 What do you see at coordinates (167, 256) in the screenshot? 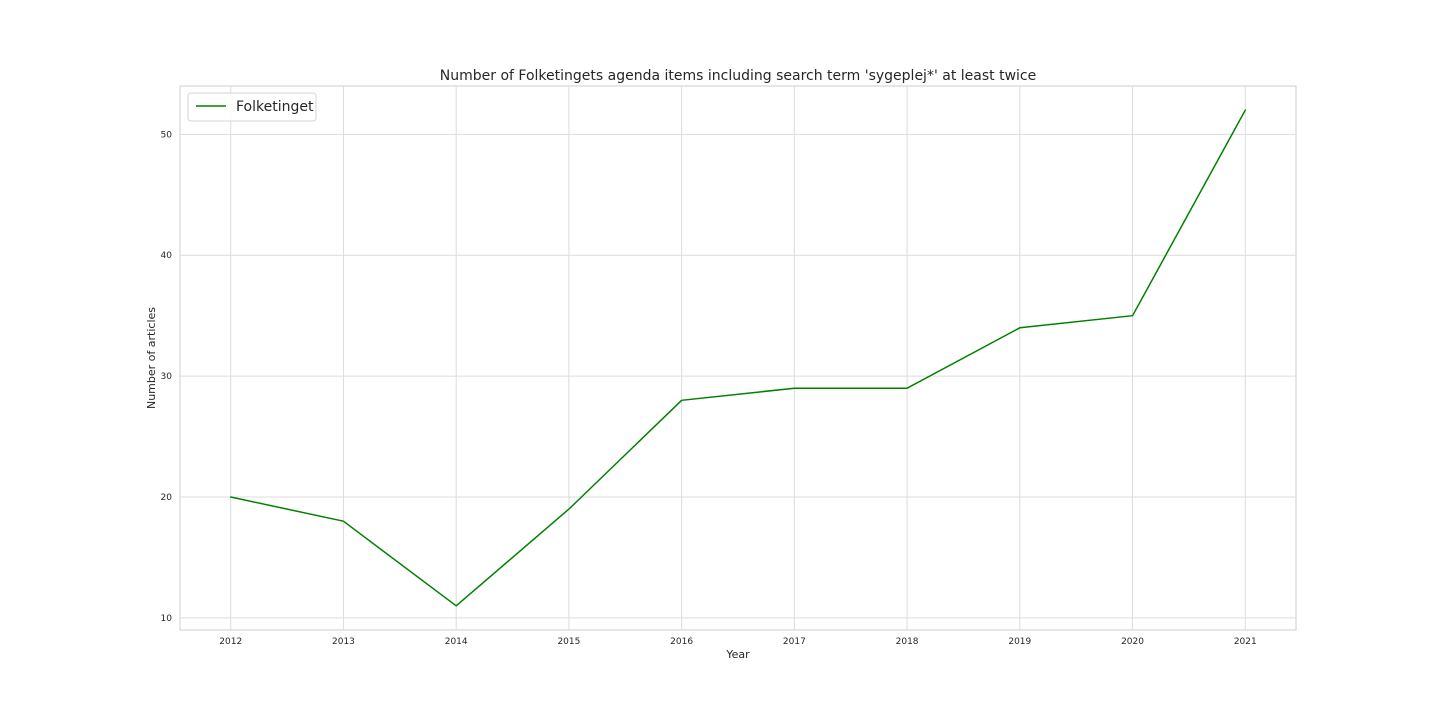
I see `y-tick-label: 40` at bounding box center [167, 256].